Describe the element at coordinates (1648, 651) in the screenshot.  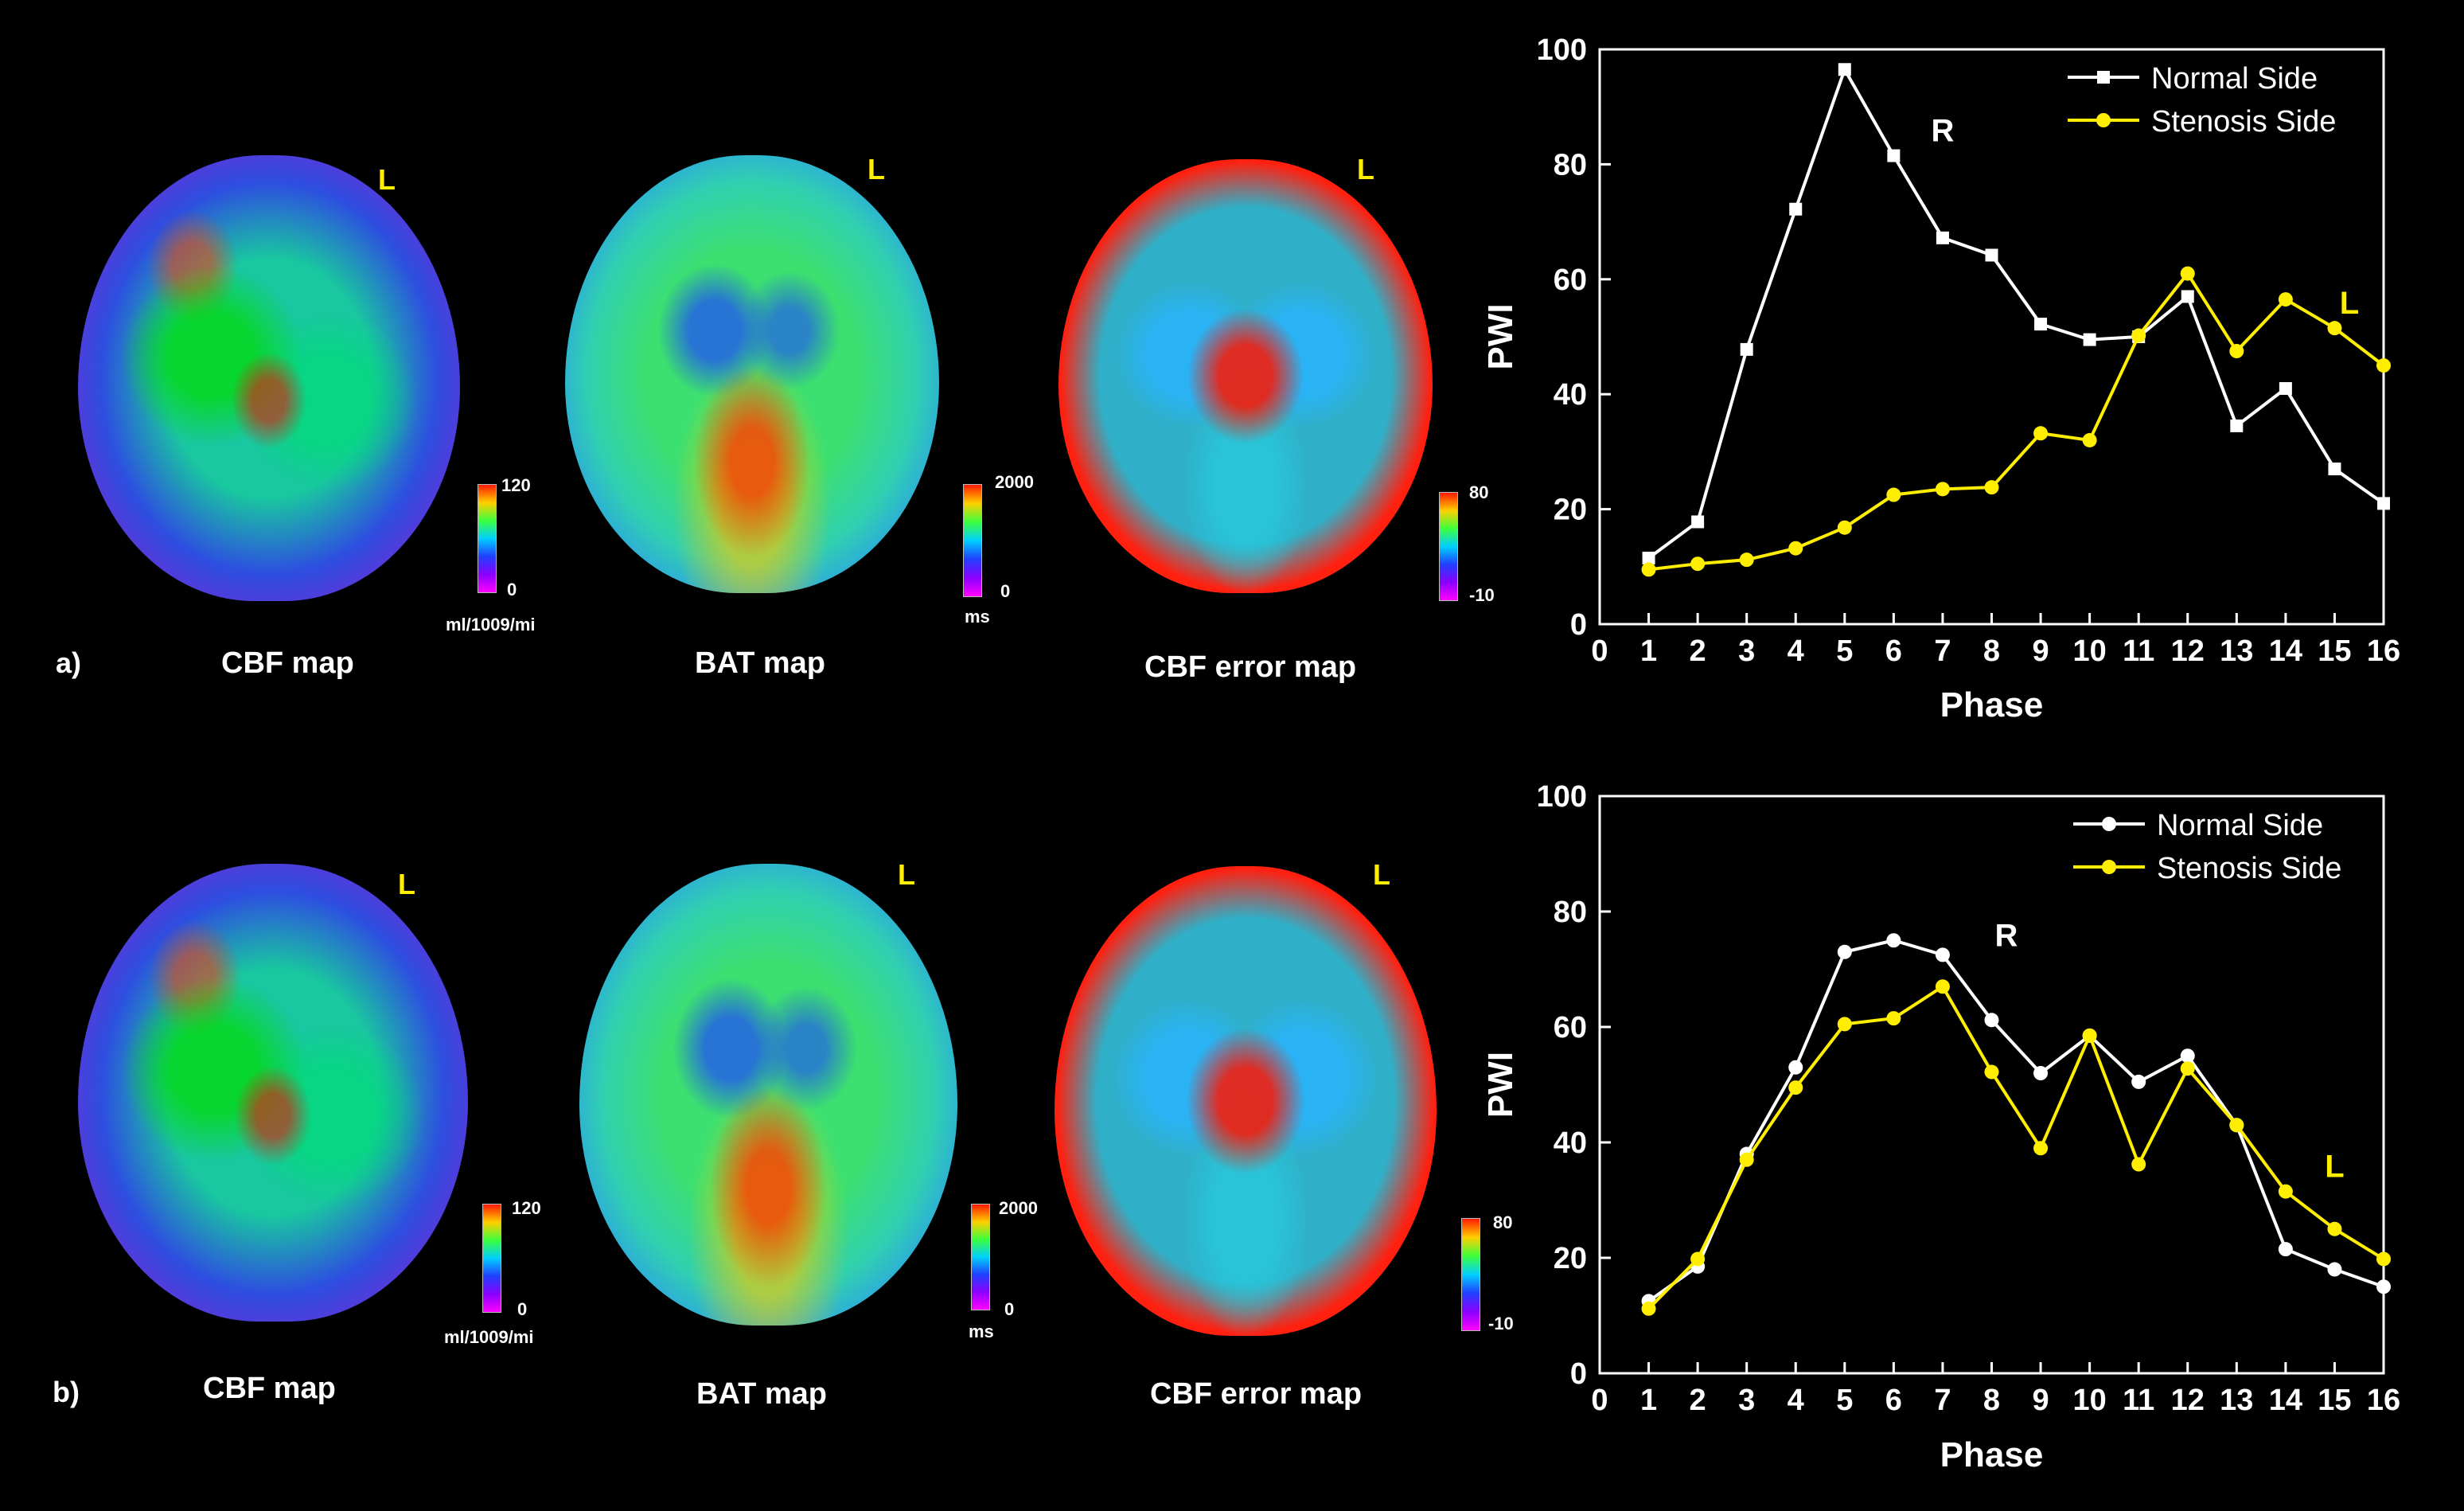
I see `x-tick-label: 1` at that location.